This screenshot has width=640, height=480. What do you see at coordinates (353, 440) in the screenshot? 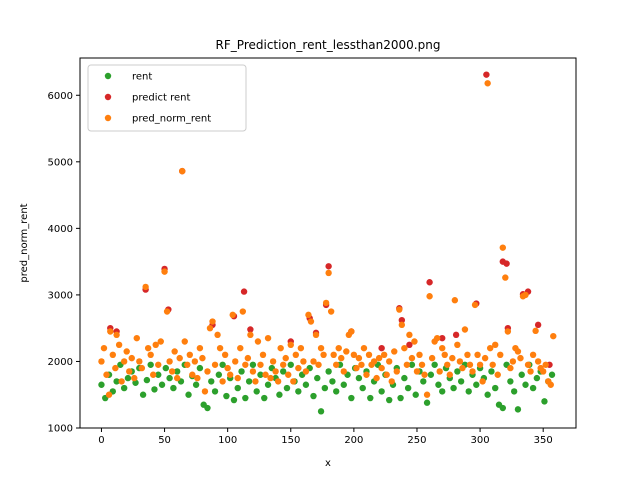
I see `x-tick-label: 200` at bounding box center [353, 440].